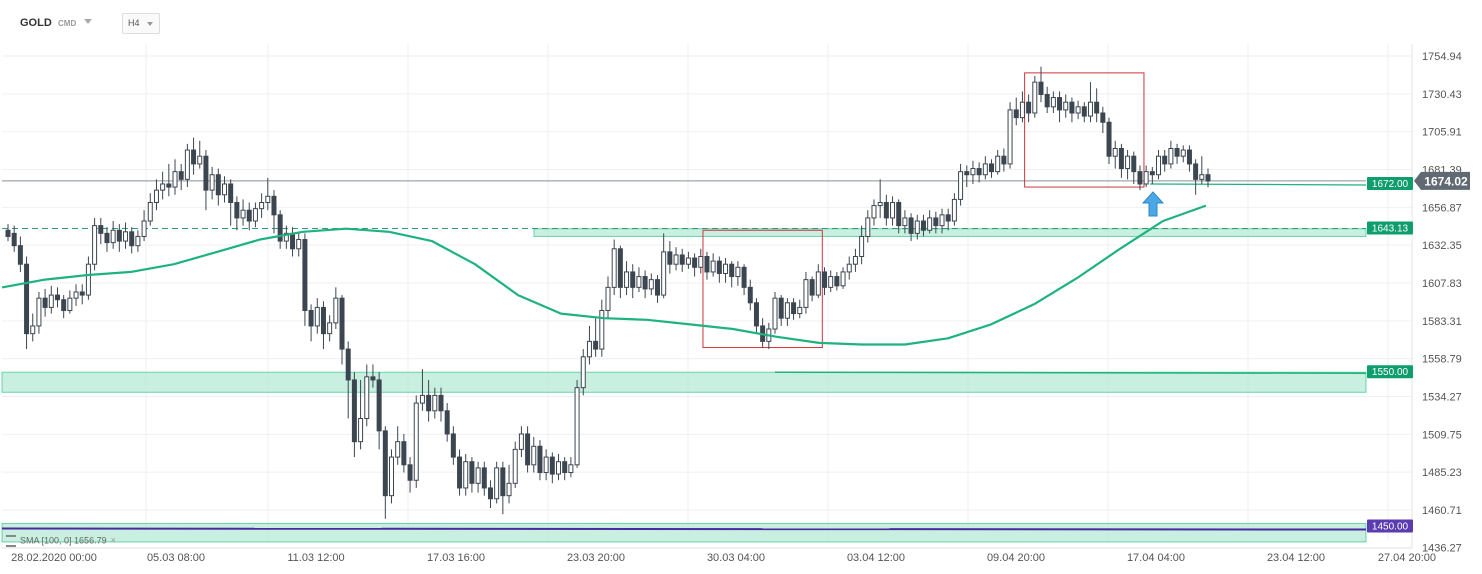 The width and height of the screenshot is (1482, 574). I want to click on timeframe-select: H4, so click(141, 23).